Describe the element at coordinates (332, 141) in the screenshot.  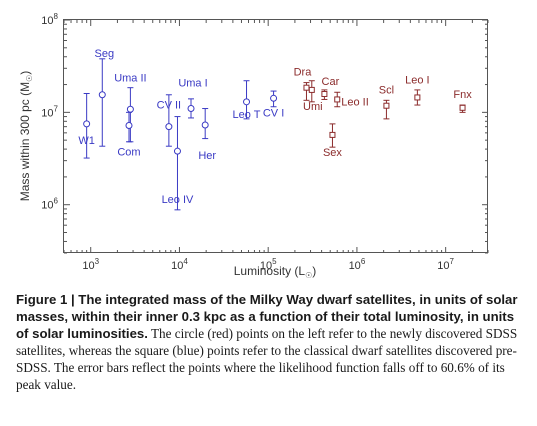
I see `data-point-sex: Sex` at that location.